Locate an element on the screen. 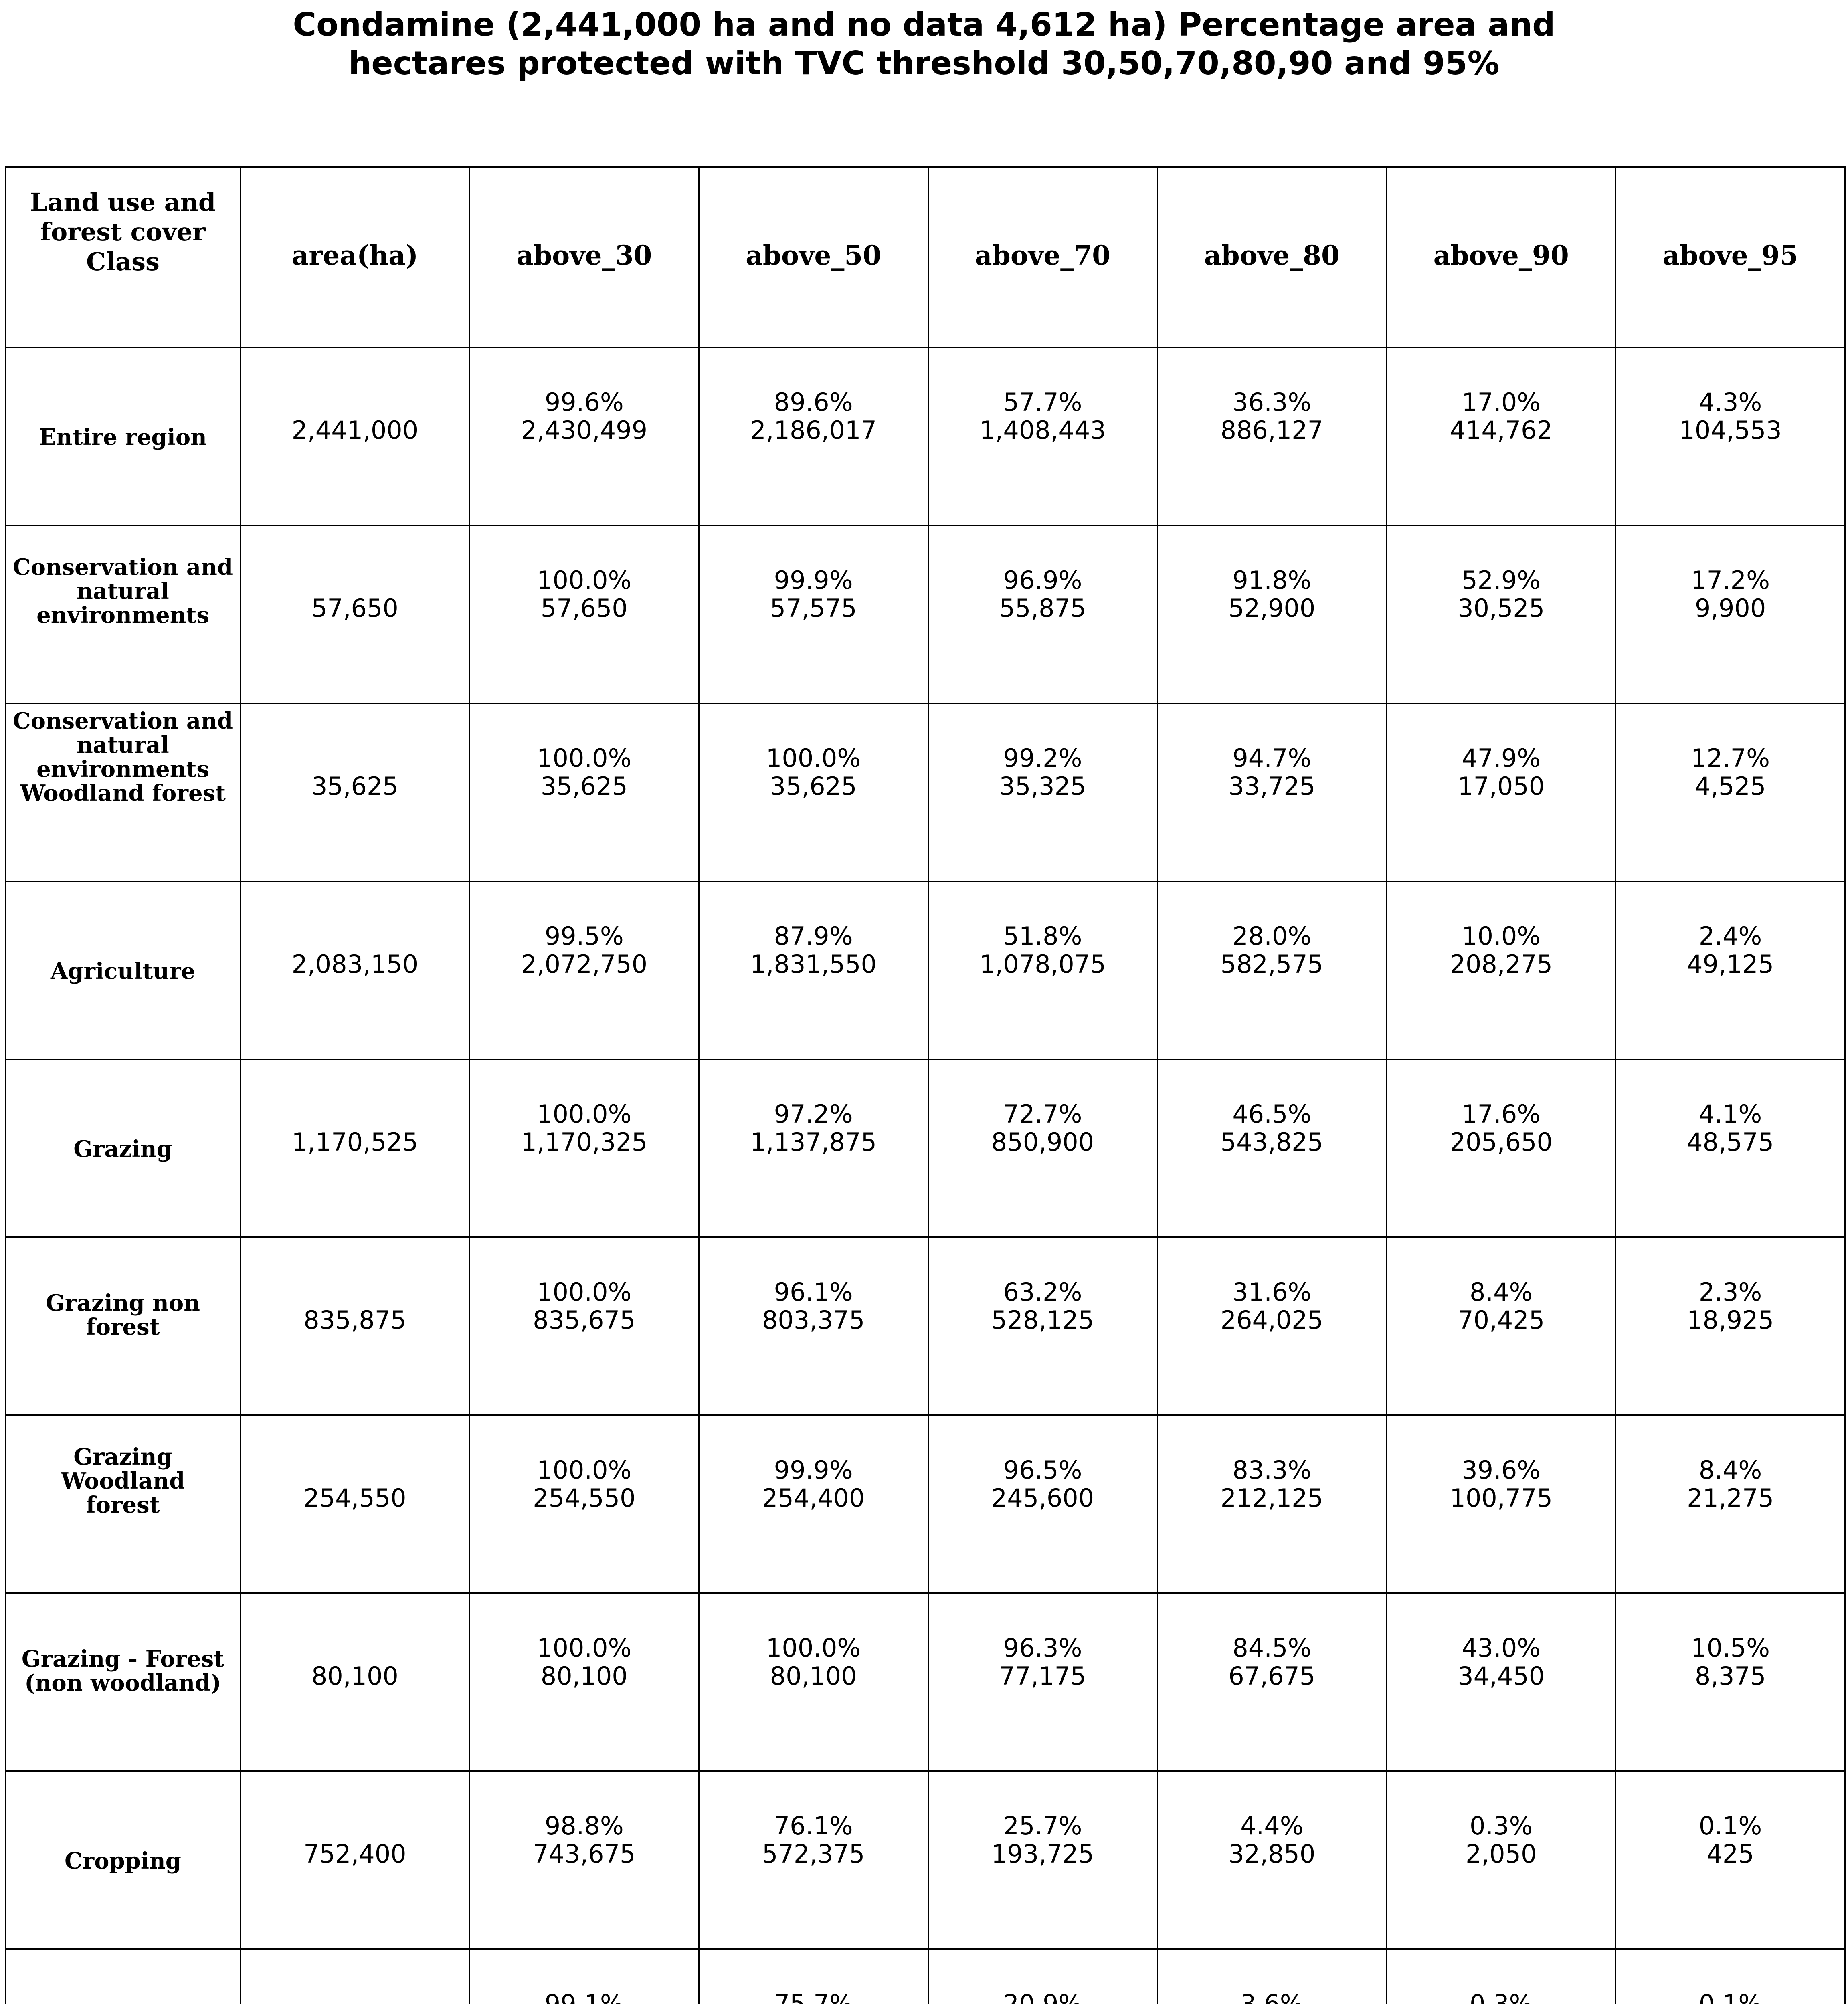  hectares-value: 1,831,550 is located at coordinates (813, 964).